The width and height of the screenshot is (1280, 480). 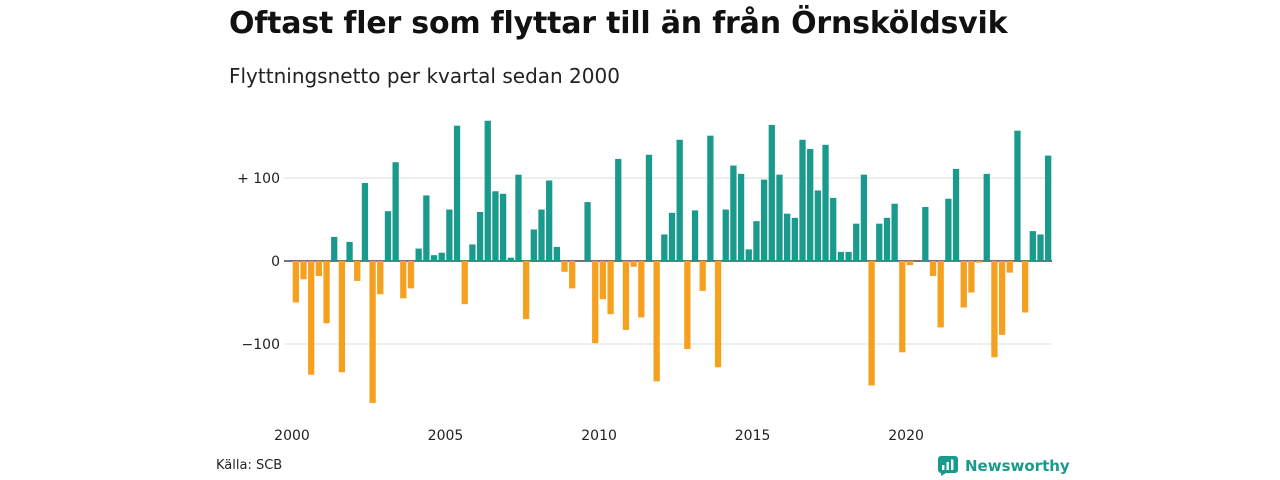 I want to click on y-tick-label: −100, so click(x=261, y=345).